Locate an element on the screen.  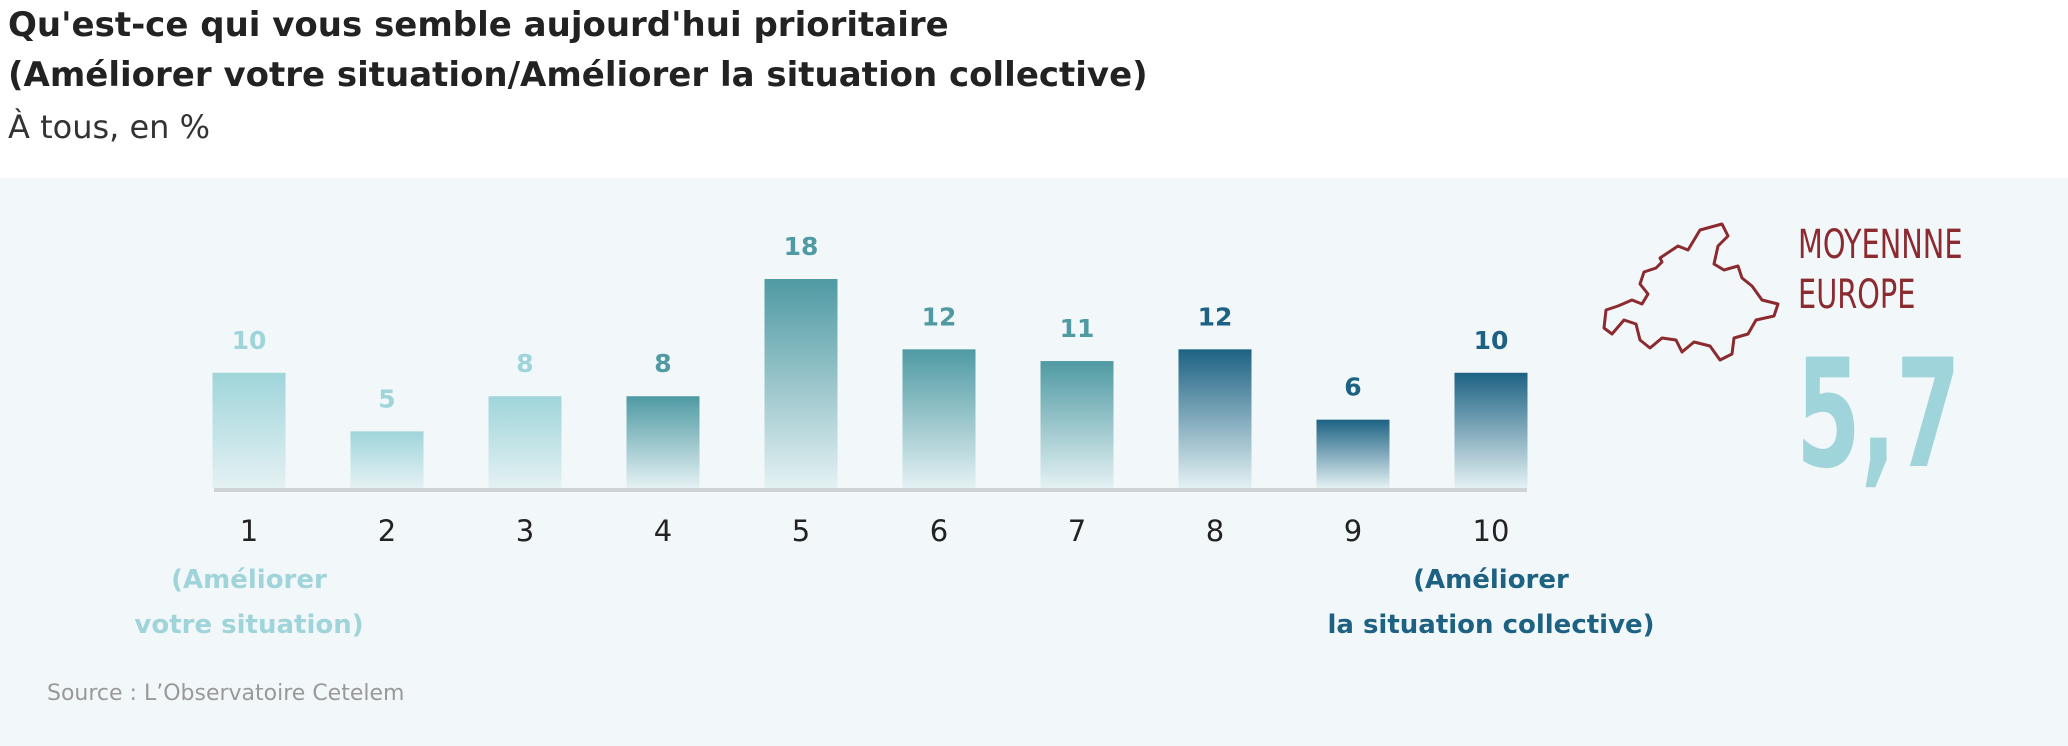
x-tick-label: 3 is located at coordinates (525, 531).